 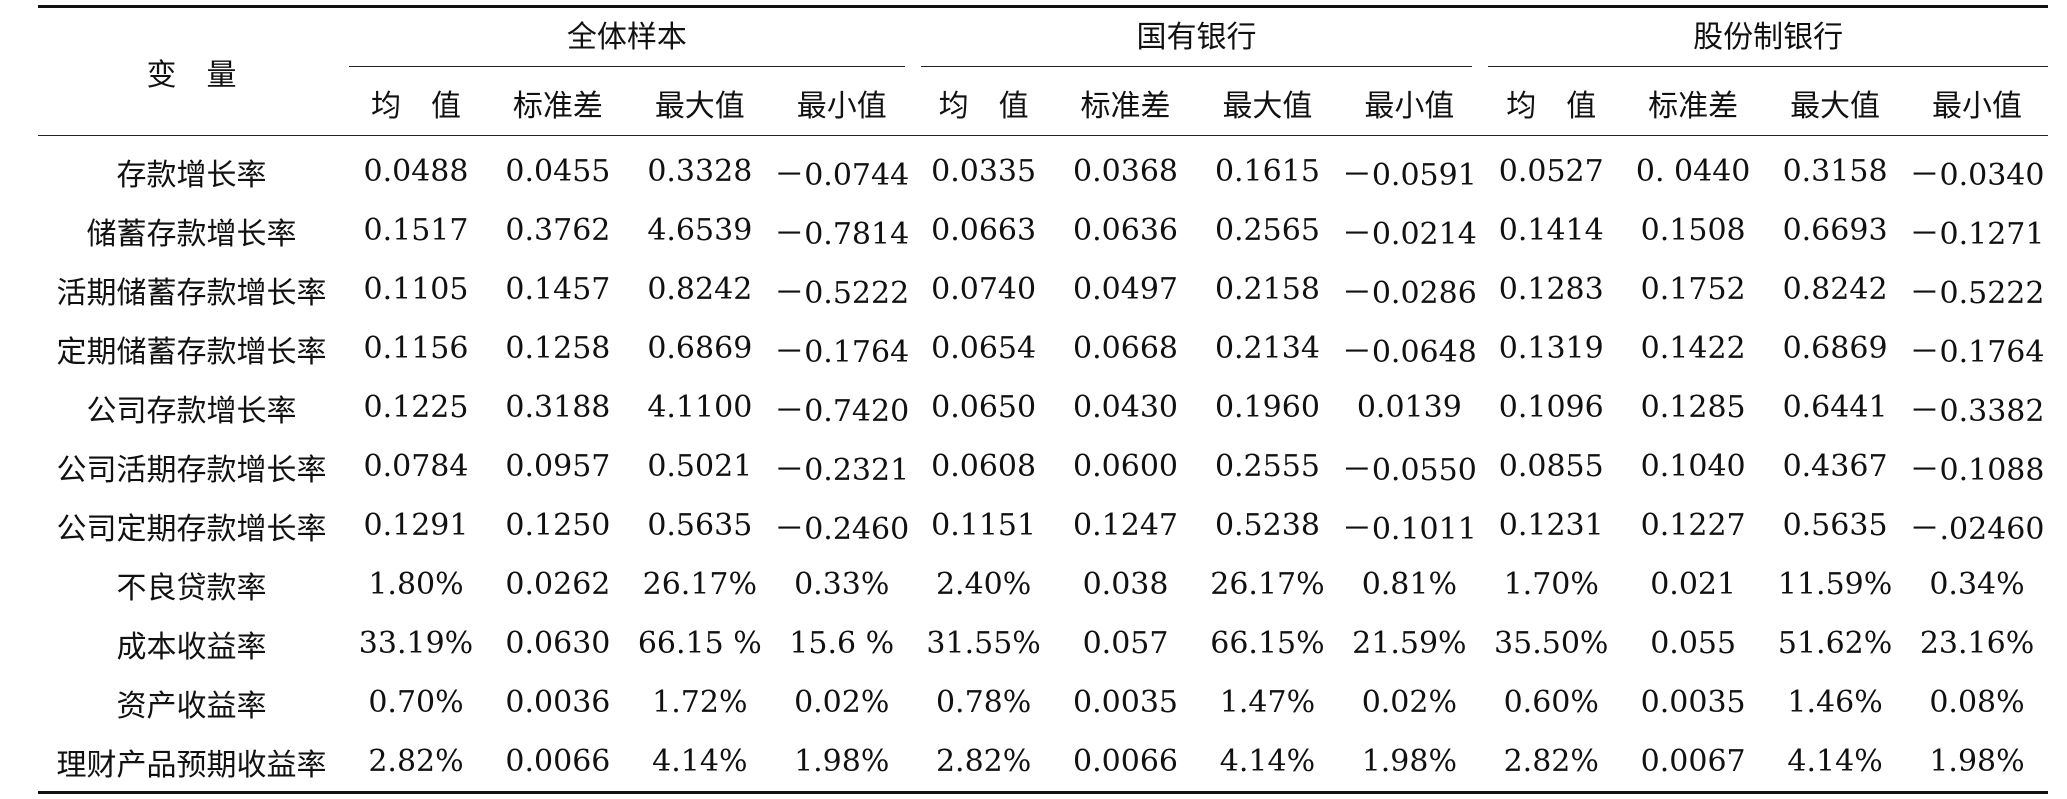 I want to click on table-cell: 31.55%, so click(x=983, y=643).